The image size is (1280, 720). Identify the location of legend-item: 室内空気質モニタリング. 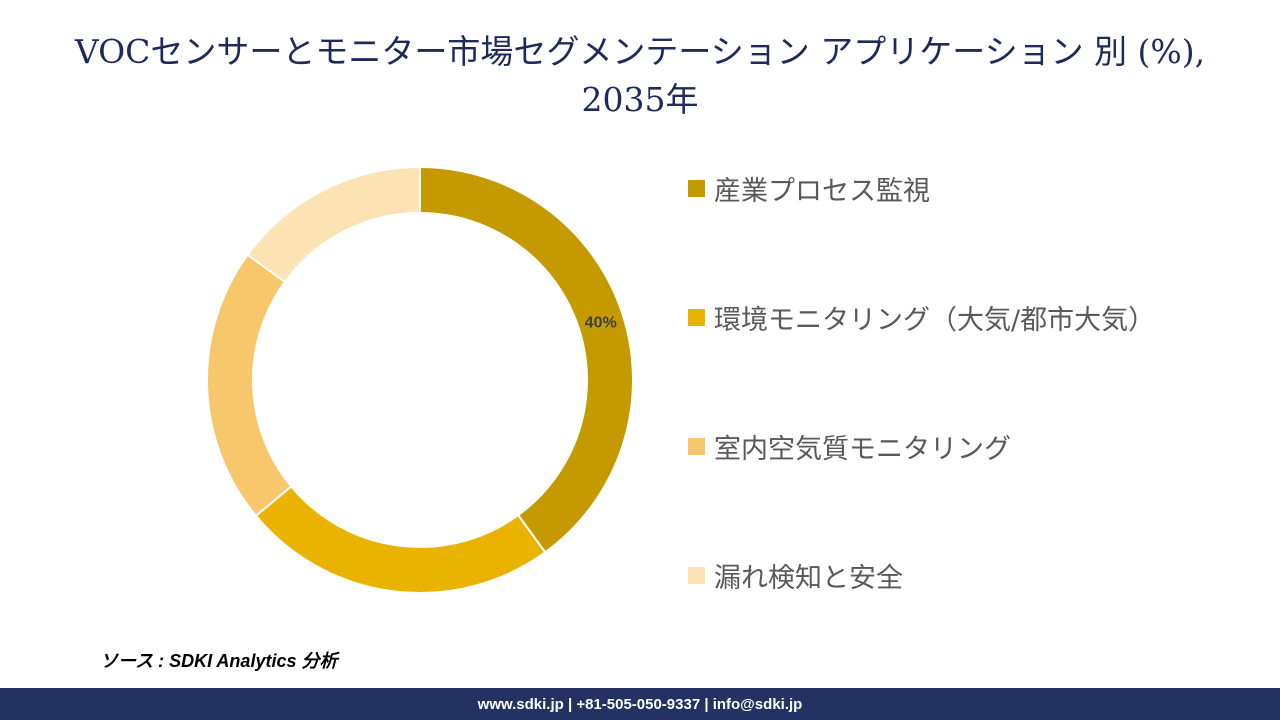
(921, 446).